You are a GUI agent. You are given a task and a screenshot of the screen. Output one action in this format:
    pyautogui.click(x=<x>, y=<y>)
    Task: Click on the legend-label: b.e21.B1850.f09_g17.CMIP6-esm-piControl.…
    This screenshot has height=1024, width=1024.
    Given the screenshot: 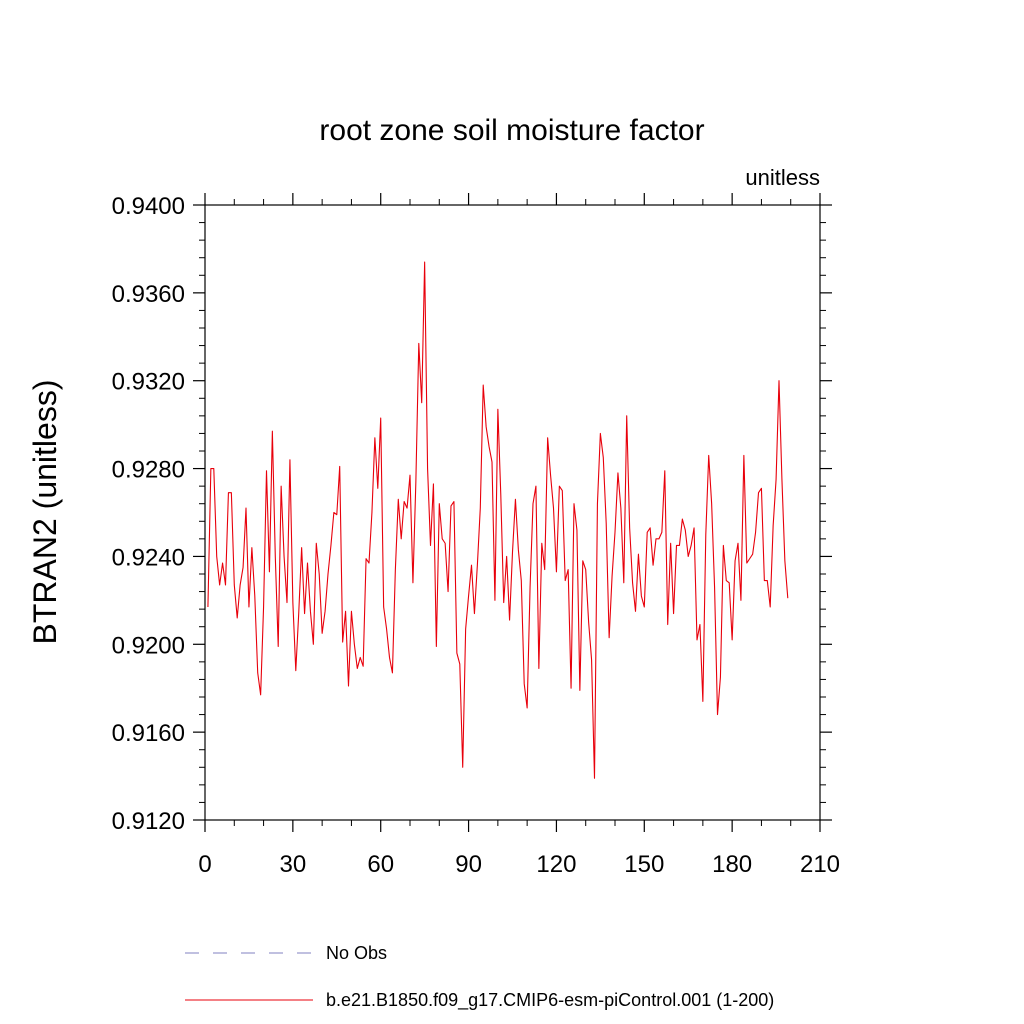 What is the action you would take?
    pyautogui.click(x=550, y=1000)
    